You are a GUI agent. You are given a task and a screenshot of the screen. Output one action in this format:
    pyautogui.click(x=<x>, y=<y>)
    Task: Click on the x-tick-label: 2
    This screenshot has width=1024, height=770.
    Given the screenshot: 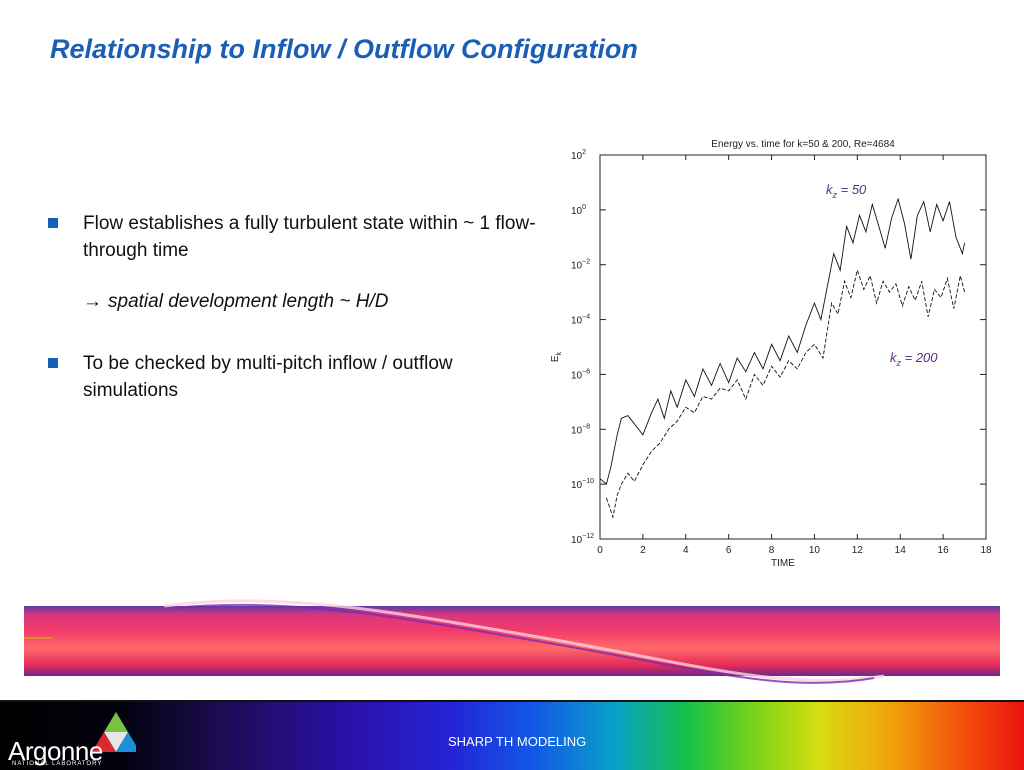 What is the action you would take?
    pyautogui.click(x=643, y=550)
    